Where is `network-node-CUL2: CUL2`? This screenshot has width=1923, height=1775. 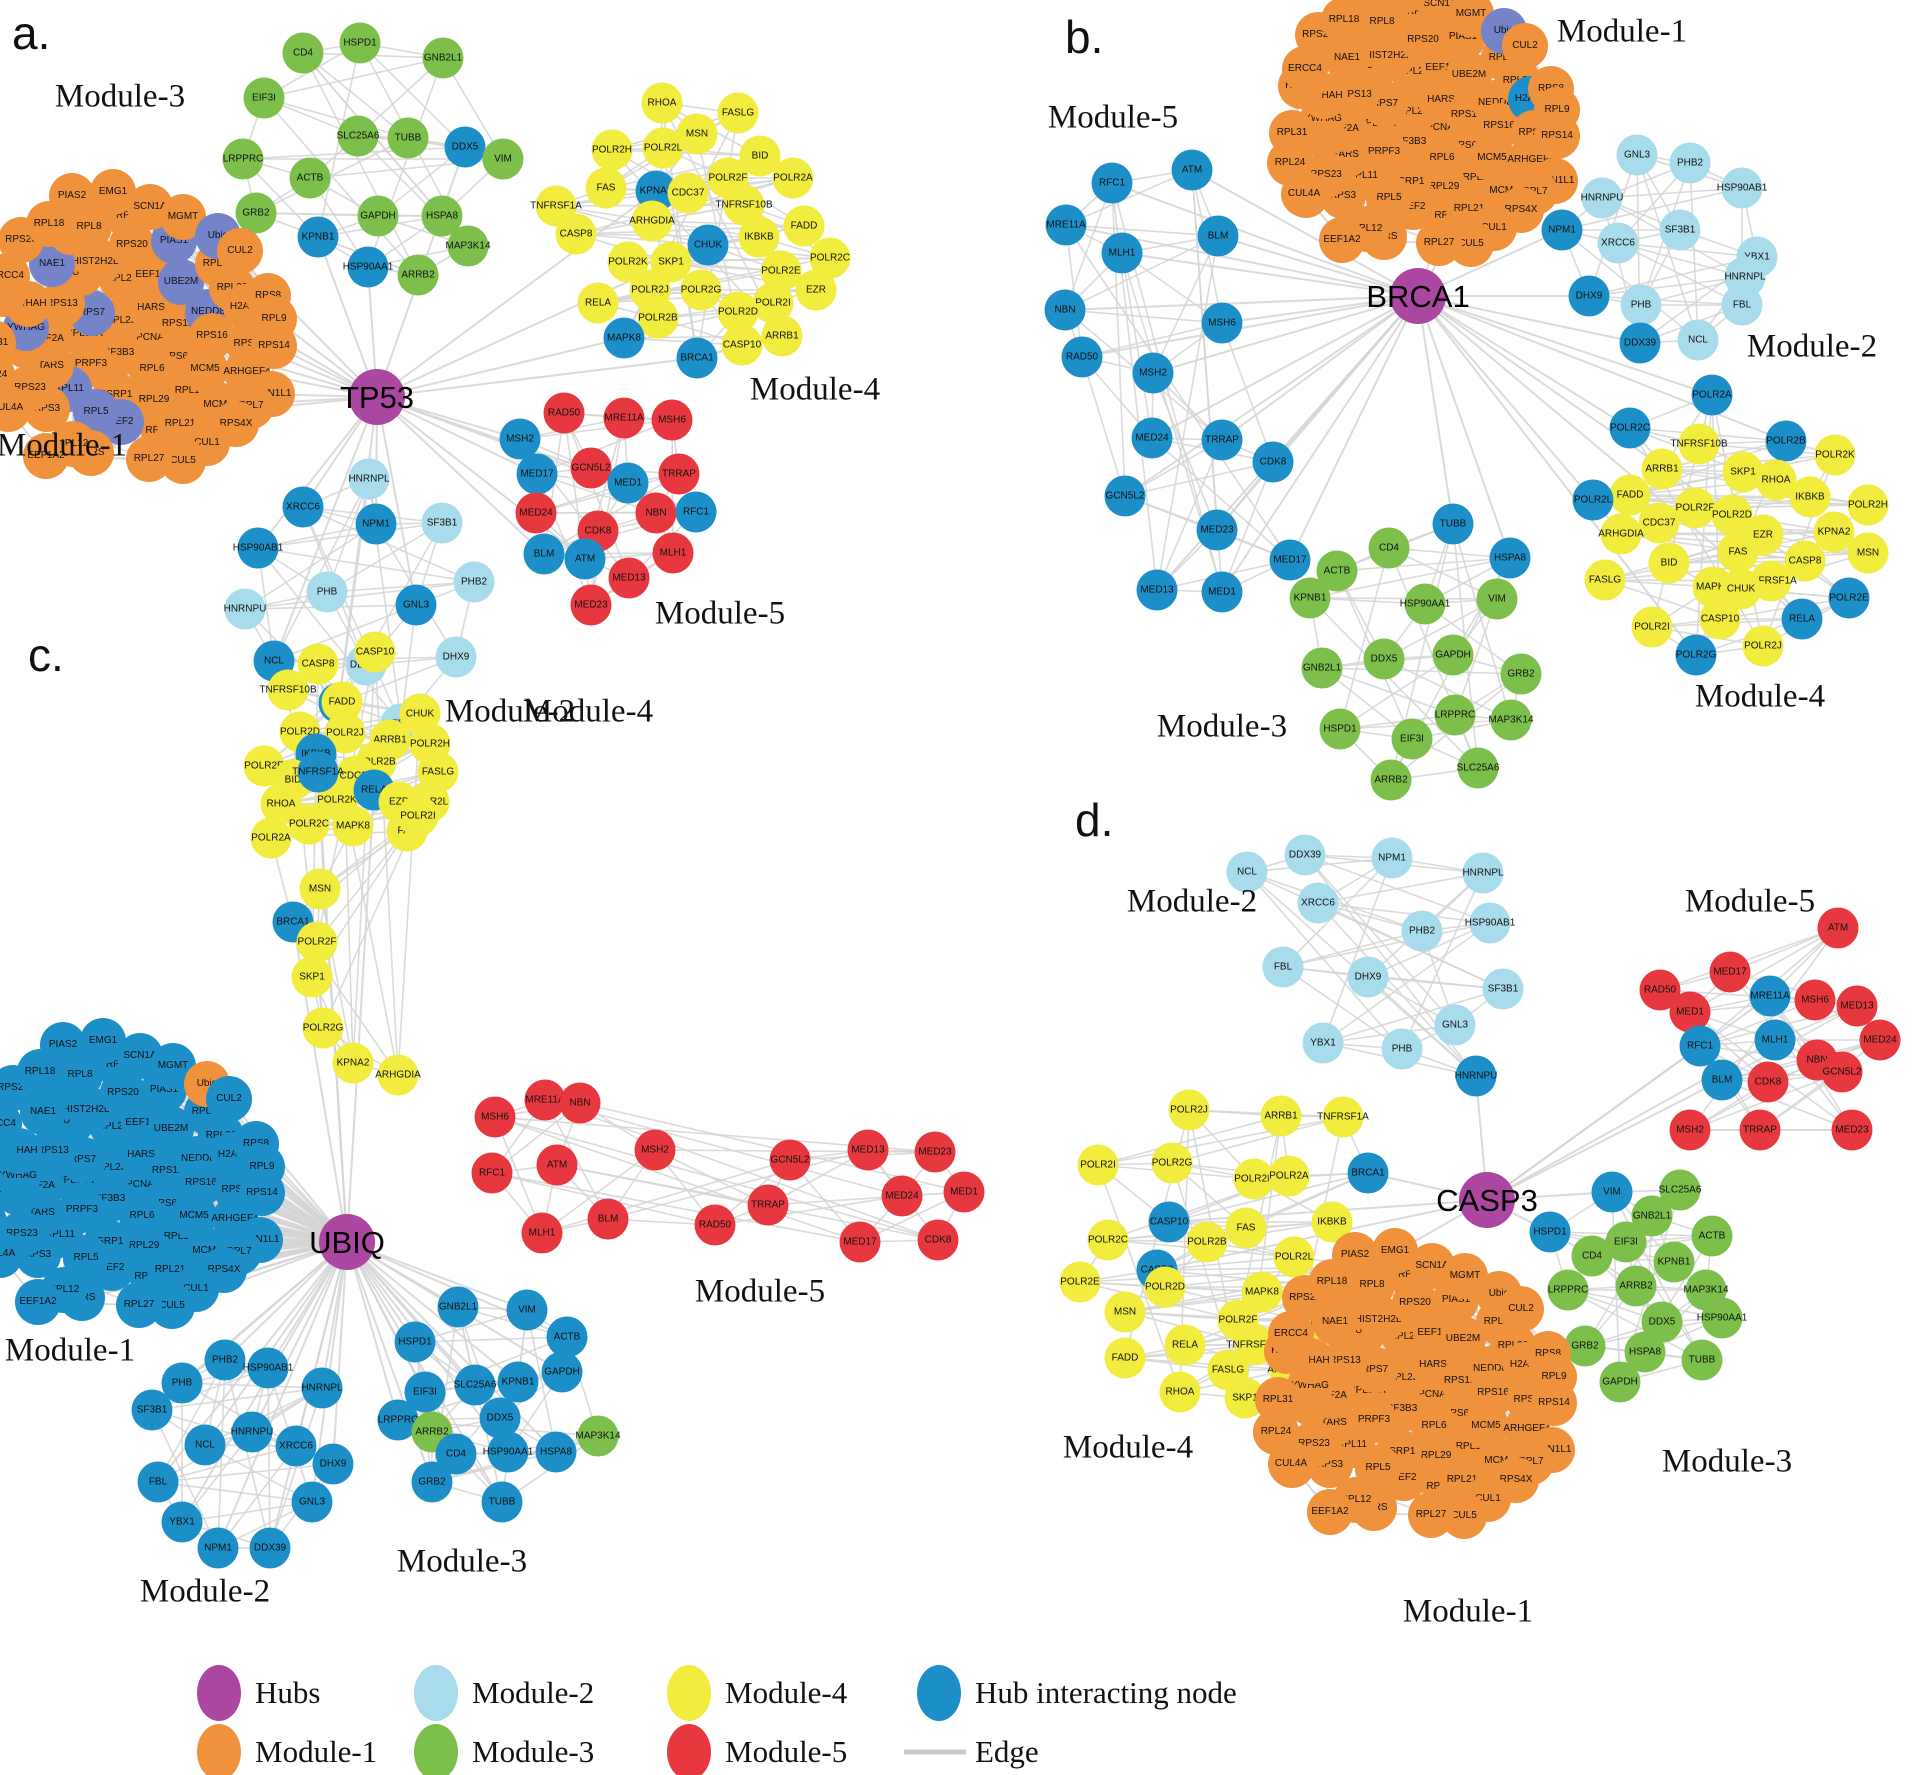
network-node-CUL2: CUL2 is located at coordinates (1521, 1309).